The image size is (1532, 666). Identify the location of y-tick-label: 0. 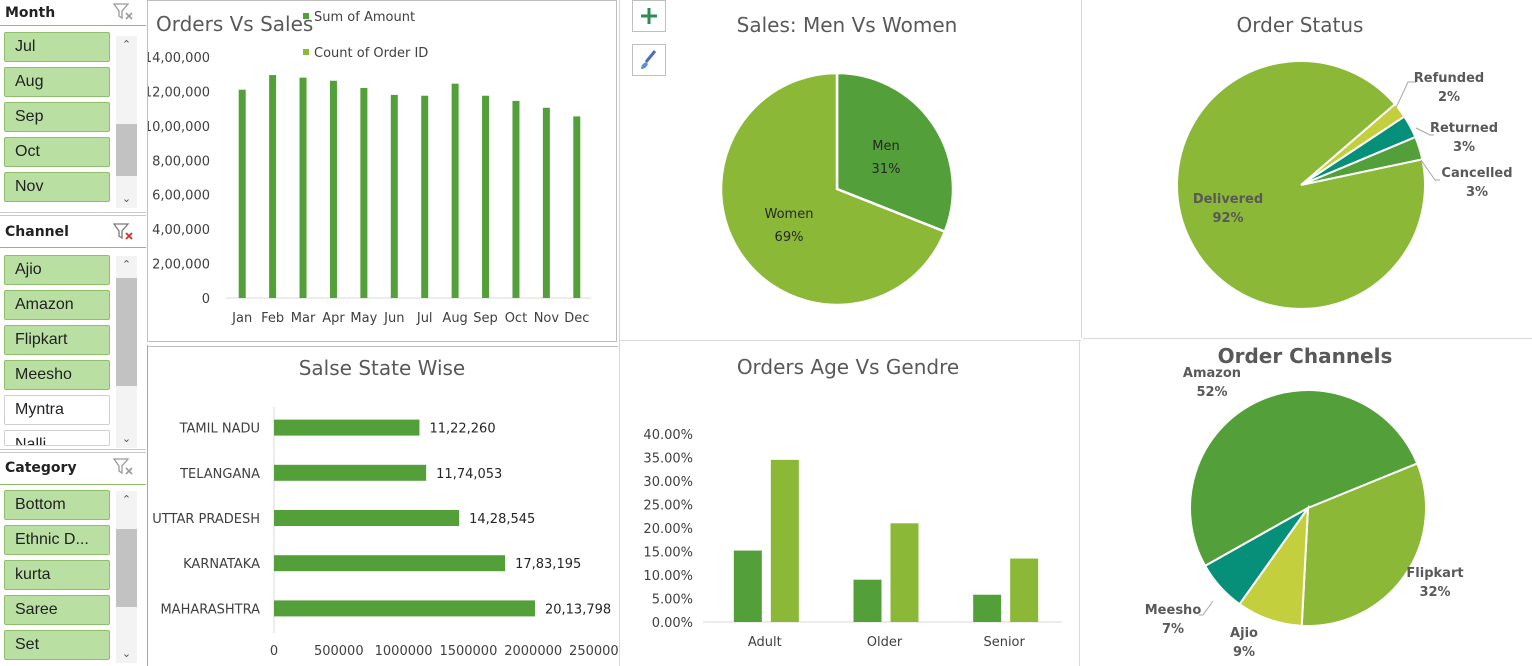
(206, 299).